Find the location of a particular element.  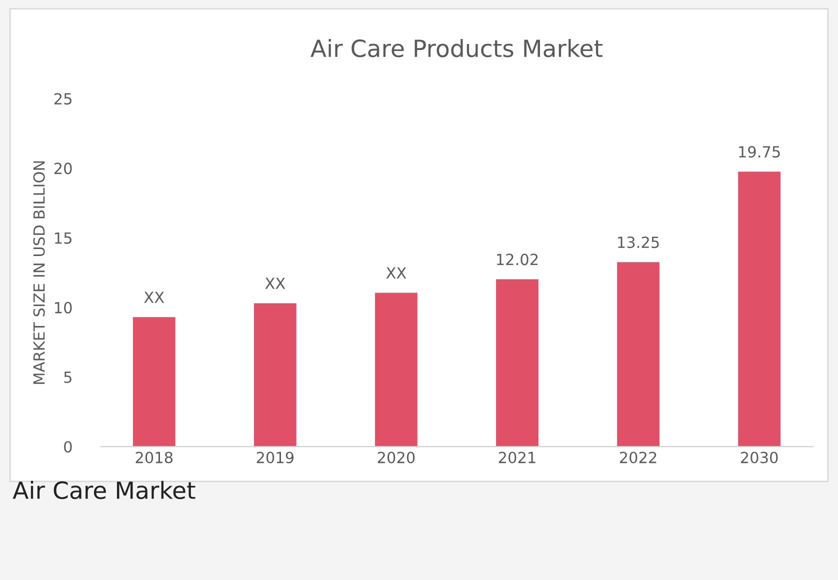

data-label: 13.25 is located at coordinates (638, 242).